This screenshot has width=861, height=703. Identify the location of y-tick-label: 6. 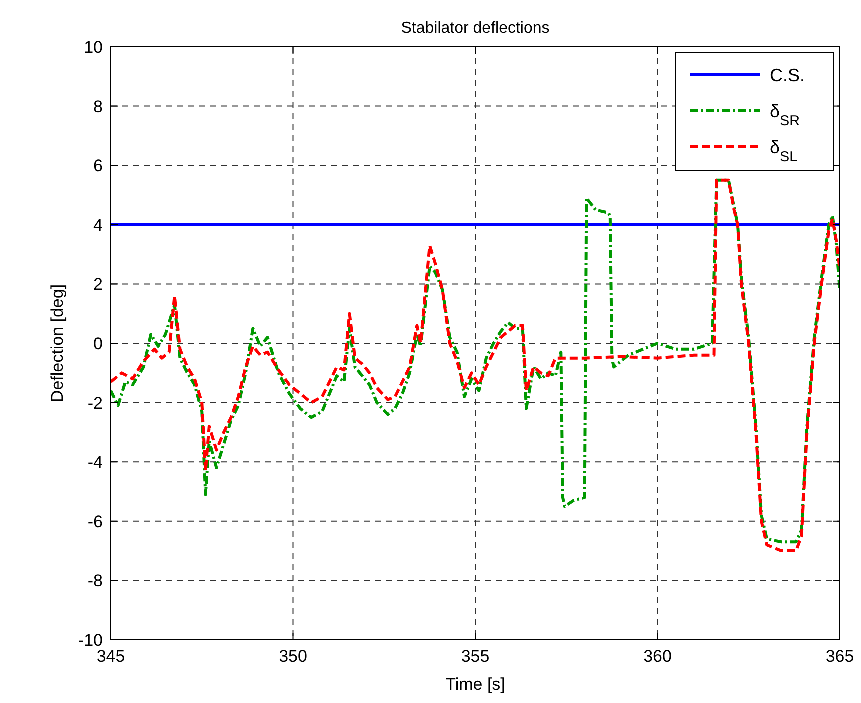
(98, 166).